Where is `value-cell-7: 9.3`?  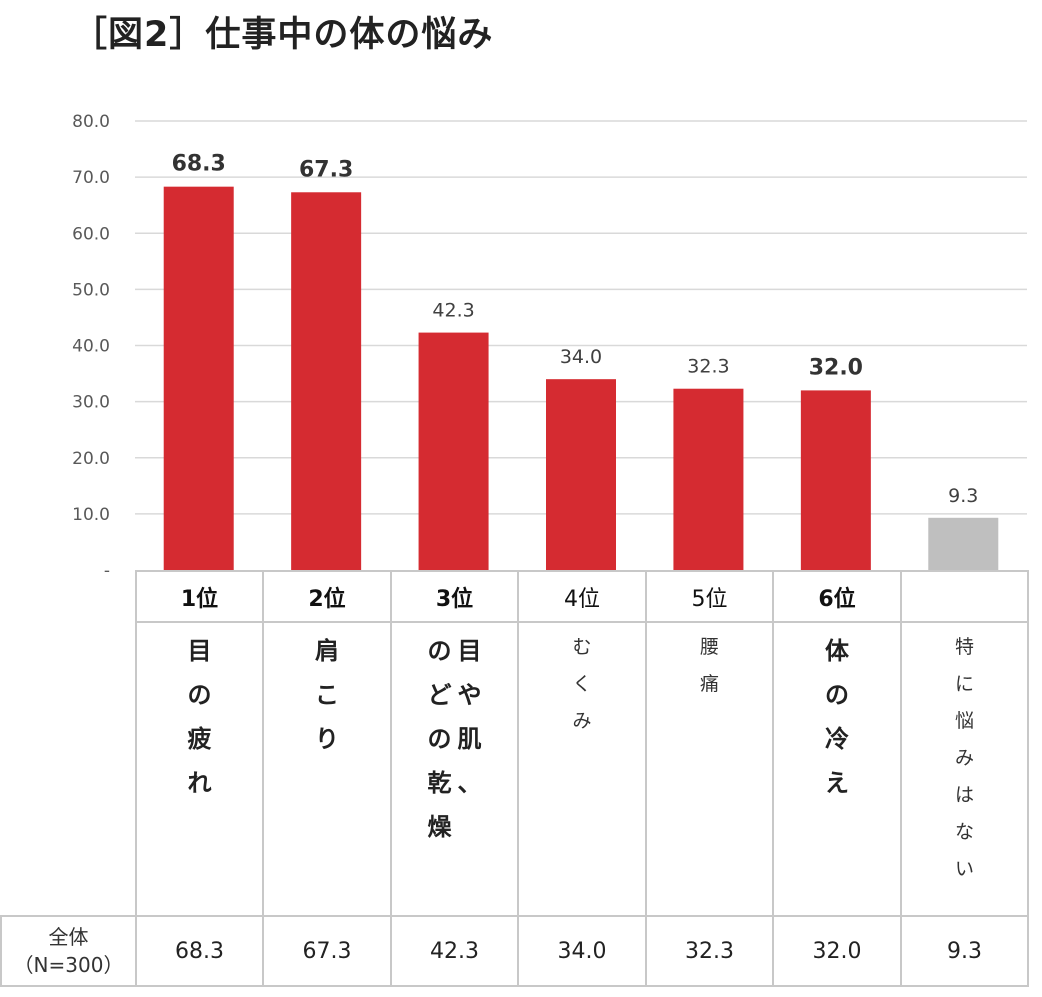
value-cell-7: 9.3 is located at coordinates (964, 951).